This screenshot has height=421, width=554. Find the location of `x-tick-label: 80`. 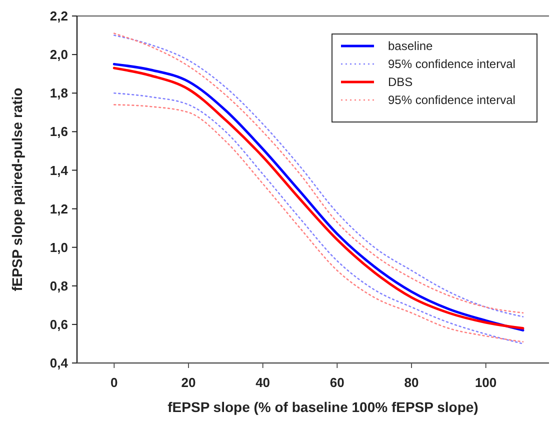

x-tick-label: 80 is located at coordinates (411, 382).